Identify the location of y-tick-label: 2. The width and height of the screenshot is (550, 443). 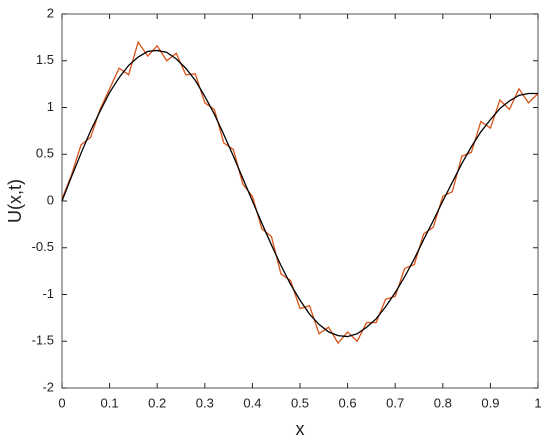
(50, 12).